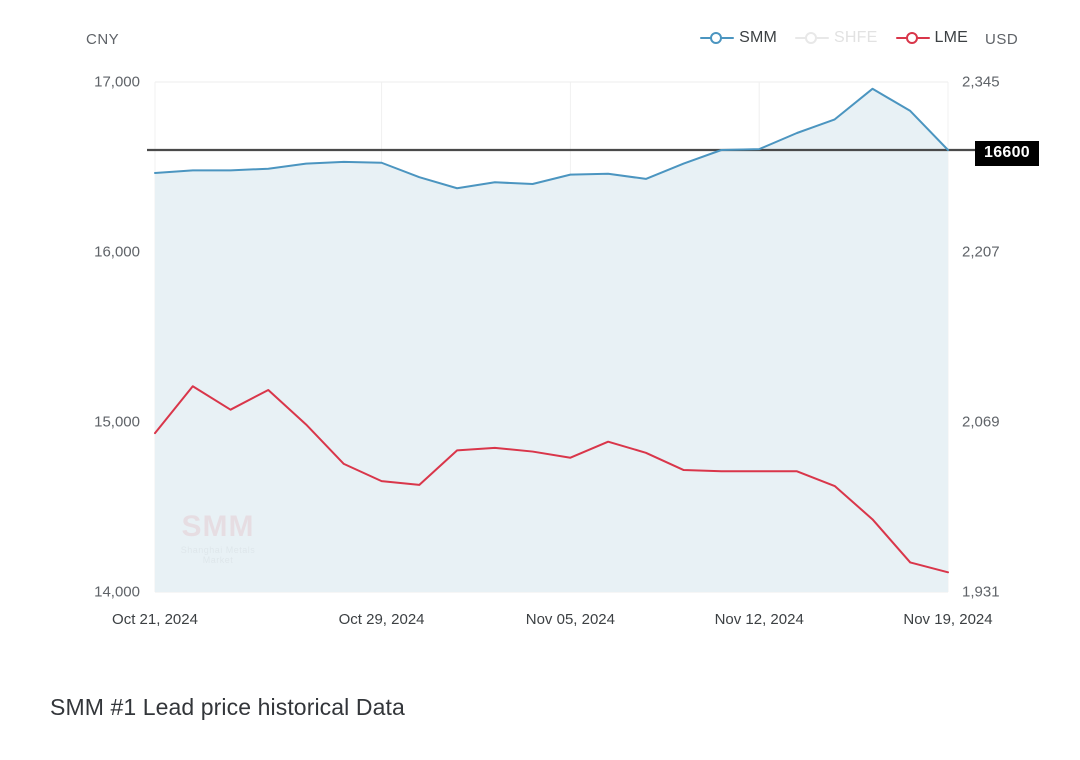  Describe the element at coordinates (1007, 153) in the screenshot. I see `reference-value-badge: 16600` at that location.